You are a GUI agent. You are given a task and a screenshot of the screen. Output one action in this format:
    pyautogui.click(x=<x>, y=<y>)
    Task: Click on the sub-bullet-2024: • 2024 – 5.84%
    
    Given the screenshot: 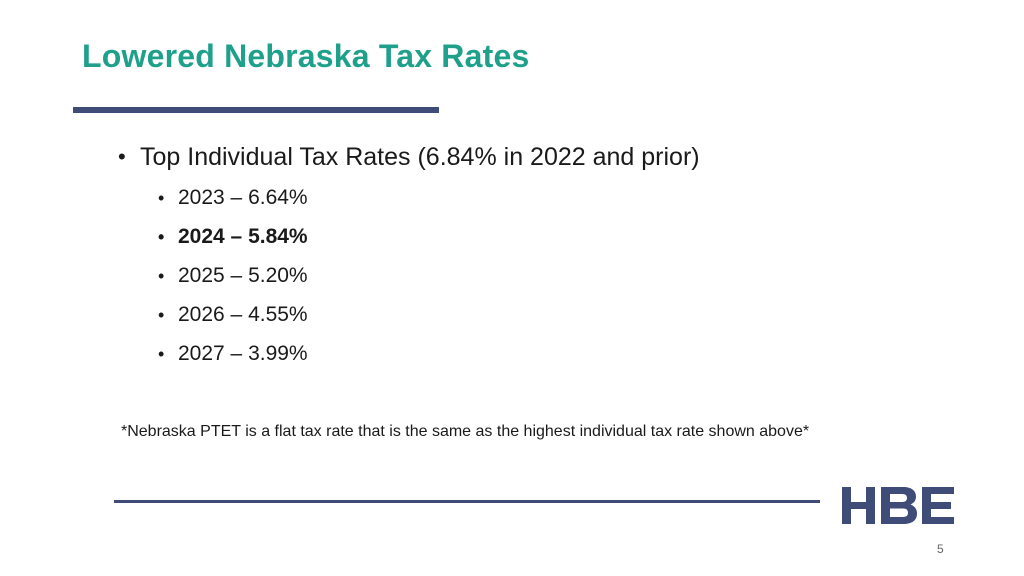 What is the action you would take?
    pyautogui.click(x=233, y=237)
    